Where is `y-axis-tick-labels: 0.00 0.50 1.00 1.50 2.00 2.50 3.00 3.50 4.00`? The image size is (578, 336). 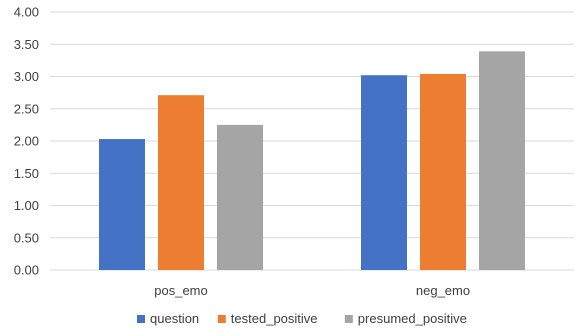 y-axis-tick-labels: 0.00 0.50 1.00 1.50 2.00 2.50 3.00 3.50 4.00 is located at coordinates (26, 141).